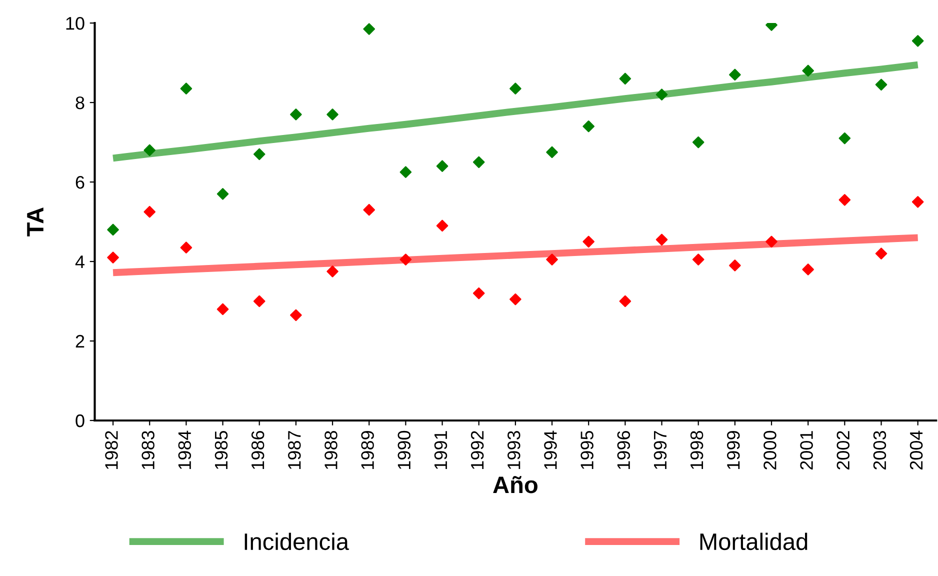 The width and height of the screenshot is (938, 576). Describe the element at coordinates (185, 449) in the screenshot. I see `x-tick-label: 1984` at that location.